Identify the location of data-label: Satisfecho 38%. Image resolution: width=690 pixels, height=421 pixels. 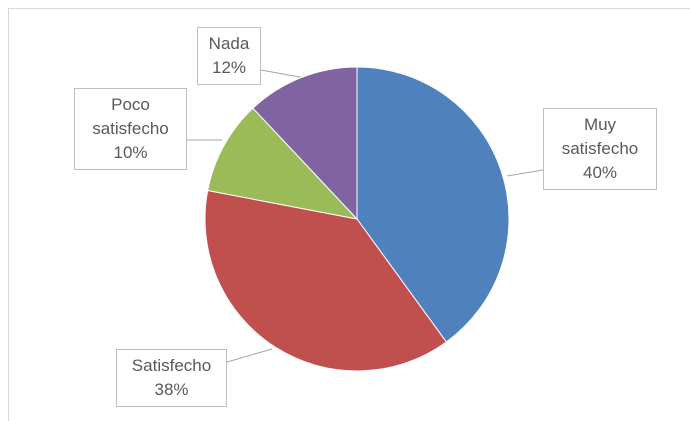
(171, 378).